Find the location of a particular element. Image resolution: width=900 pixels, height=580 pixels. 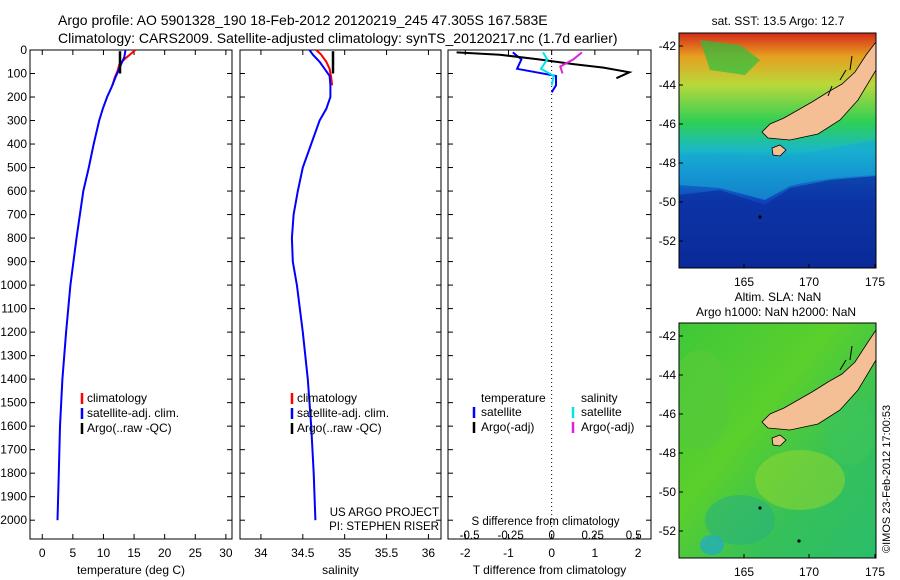

depth-tick-label: 2000 is located at coordinates (13, 520).